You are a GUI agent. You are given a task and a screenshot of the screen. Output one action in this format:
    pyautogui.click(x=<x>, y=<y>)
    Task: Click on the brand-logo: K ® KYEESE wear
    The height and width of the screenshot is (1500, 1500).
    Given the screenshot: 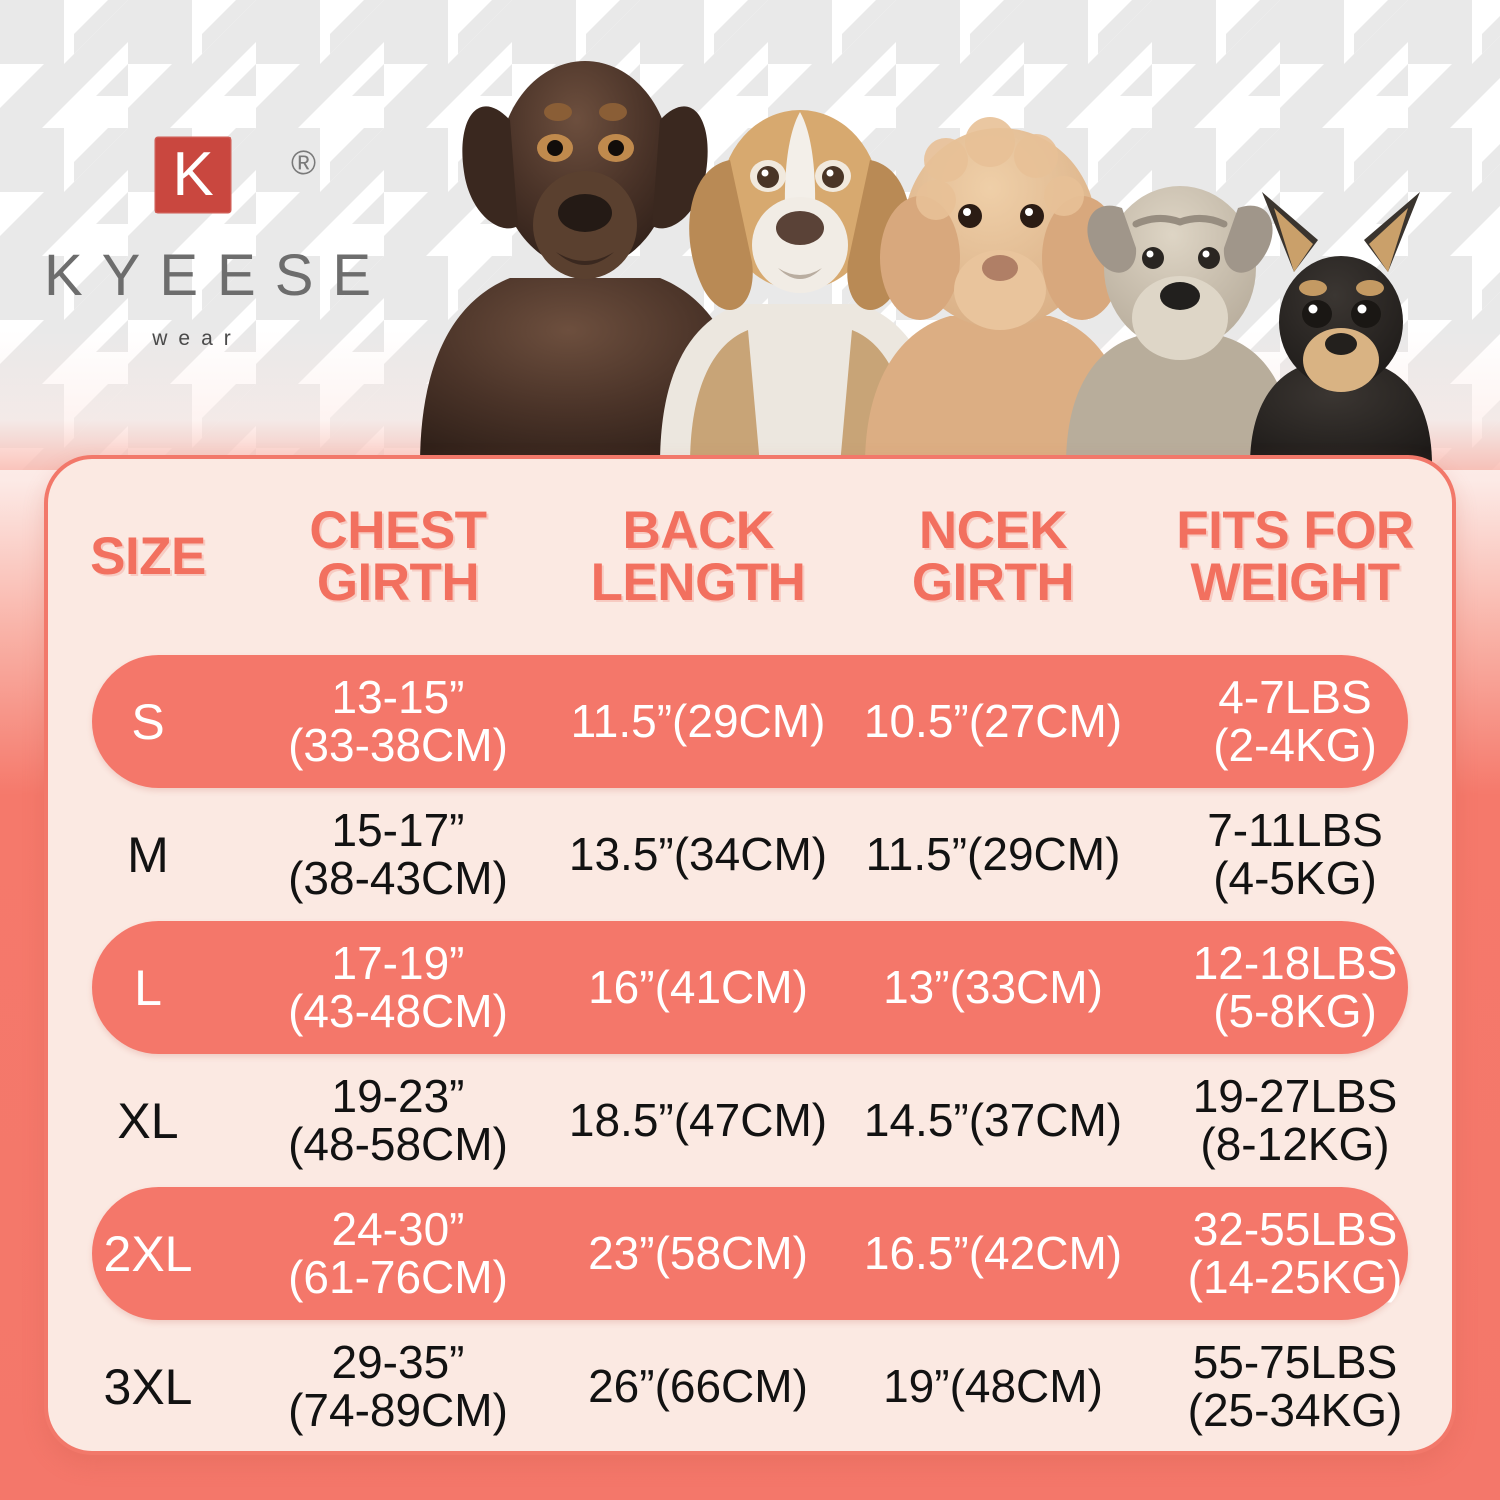 What is the action you would take?
    pyautogui.click(x=209, y=250)
    